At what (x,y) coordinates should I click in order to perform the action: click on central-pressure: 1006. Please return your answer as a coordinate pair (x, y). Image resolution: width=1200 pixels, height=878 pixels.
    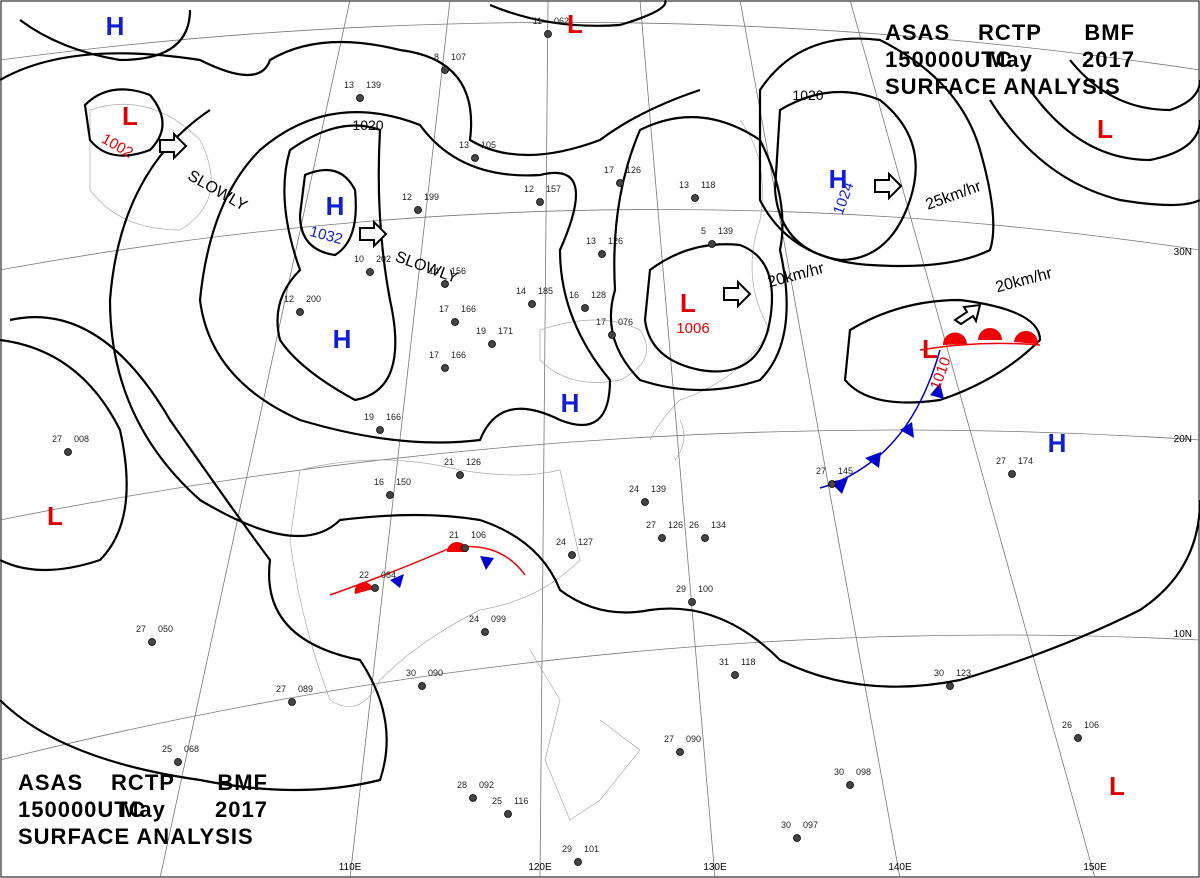
    Looking at the image, I should click on (692, 328).